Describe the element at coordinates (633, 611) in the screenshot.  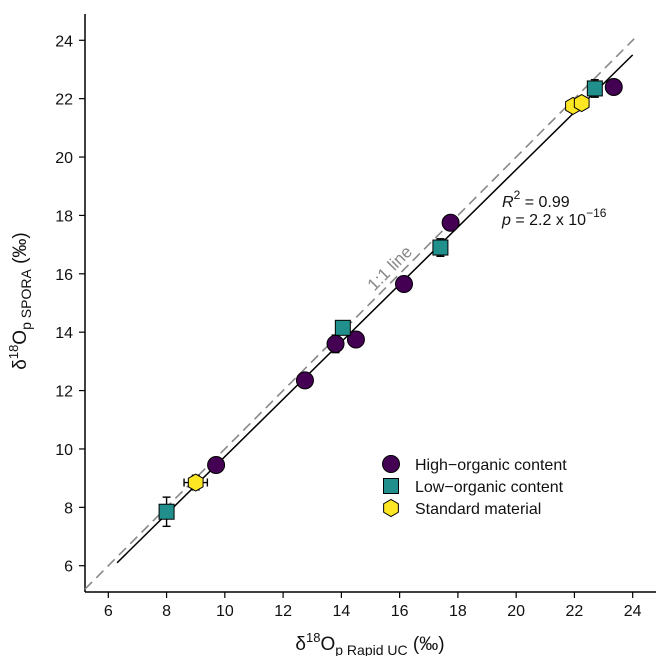
I see `x-tick-label: 24` at that location.